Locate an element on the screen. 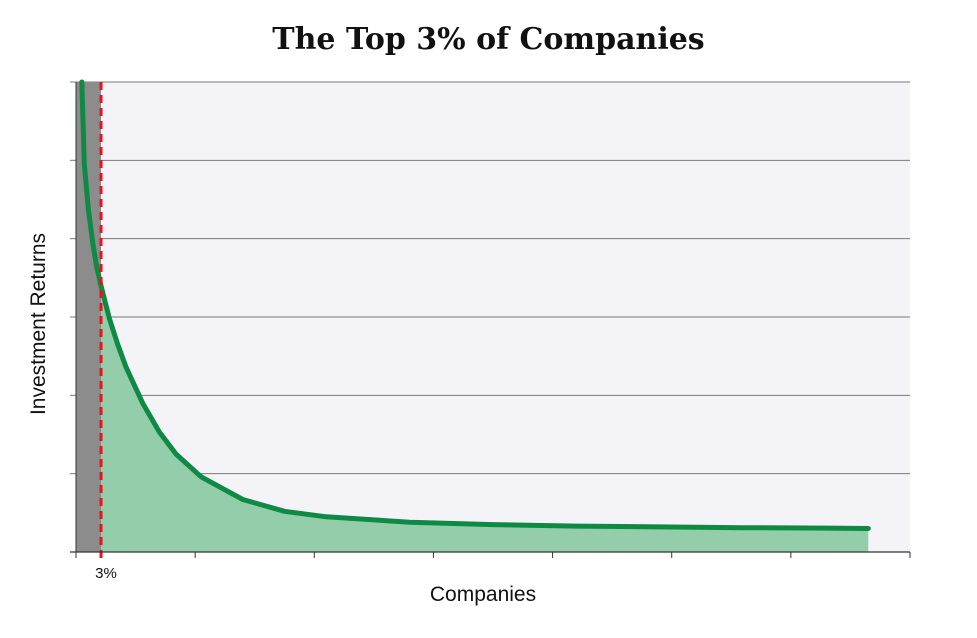 The height and width of the screenshot is (638, 977). x-axis-ticks is located at coordinates (493, 555).